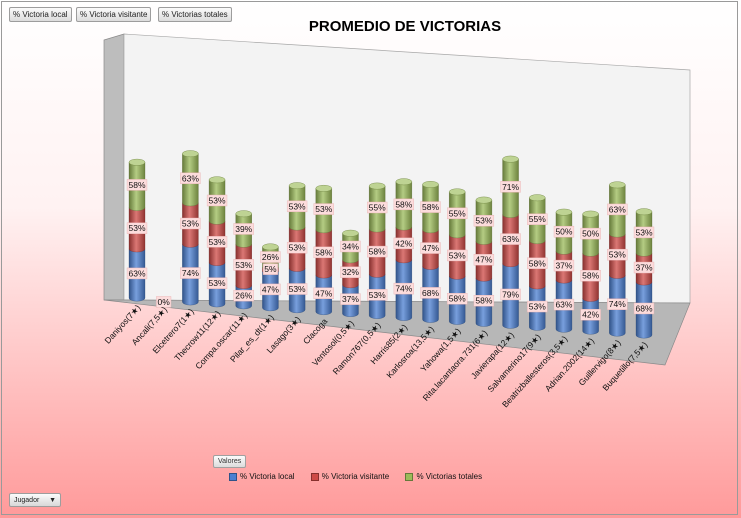 The width and height of the screenshot is (741, 518). Describe the element at coordinates (114, 167) in the screenshot. I see `chart-side-wall` at that location.